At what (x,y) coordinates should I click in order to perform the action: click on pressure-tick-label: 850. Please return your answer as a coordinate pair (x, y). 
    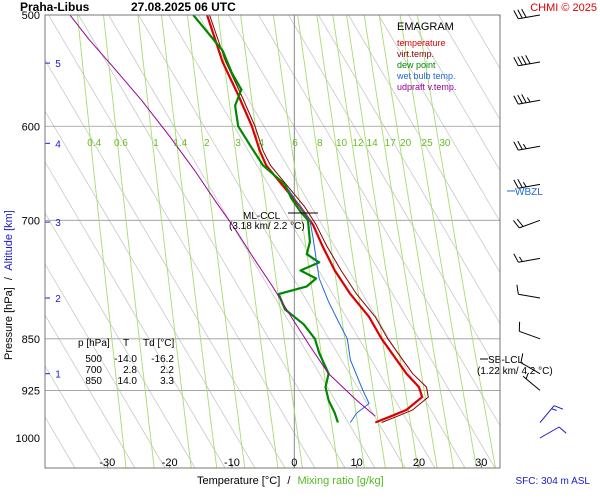
    Looking at the image, I should click on (31, 340).